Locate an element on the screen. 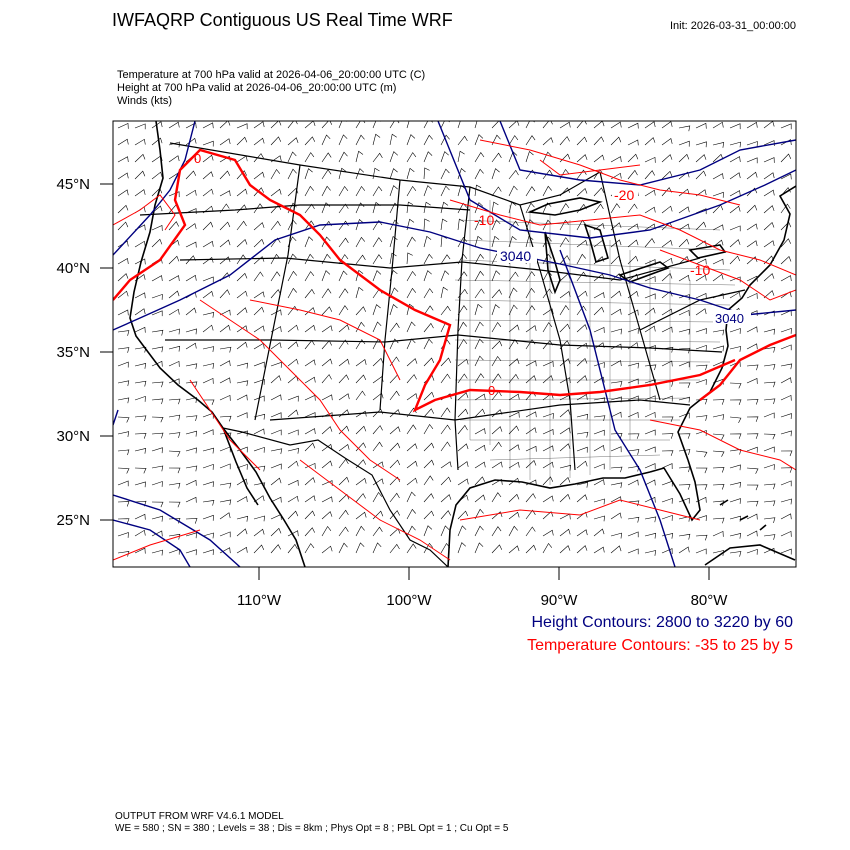 The image size is (850, 850). longitude-label: 110°W is located at coordinates (259, 600).